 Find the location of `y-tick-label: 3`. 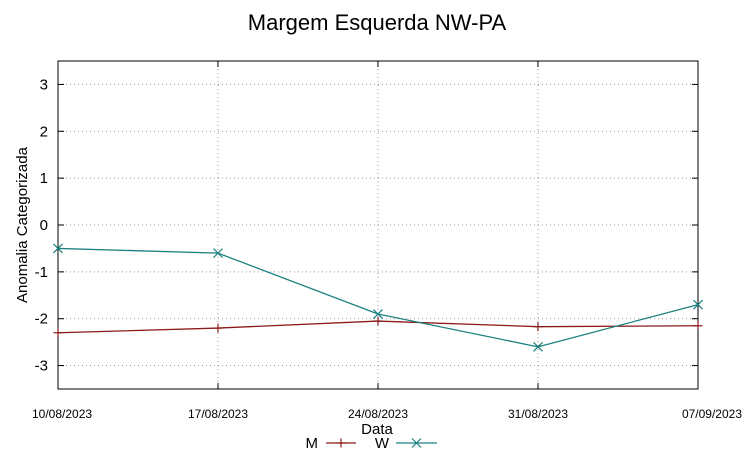

y-tick-label: 3 is located at coordinates (44, 84).